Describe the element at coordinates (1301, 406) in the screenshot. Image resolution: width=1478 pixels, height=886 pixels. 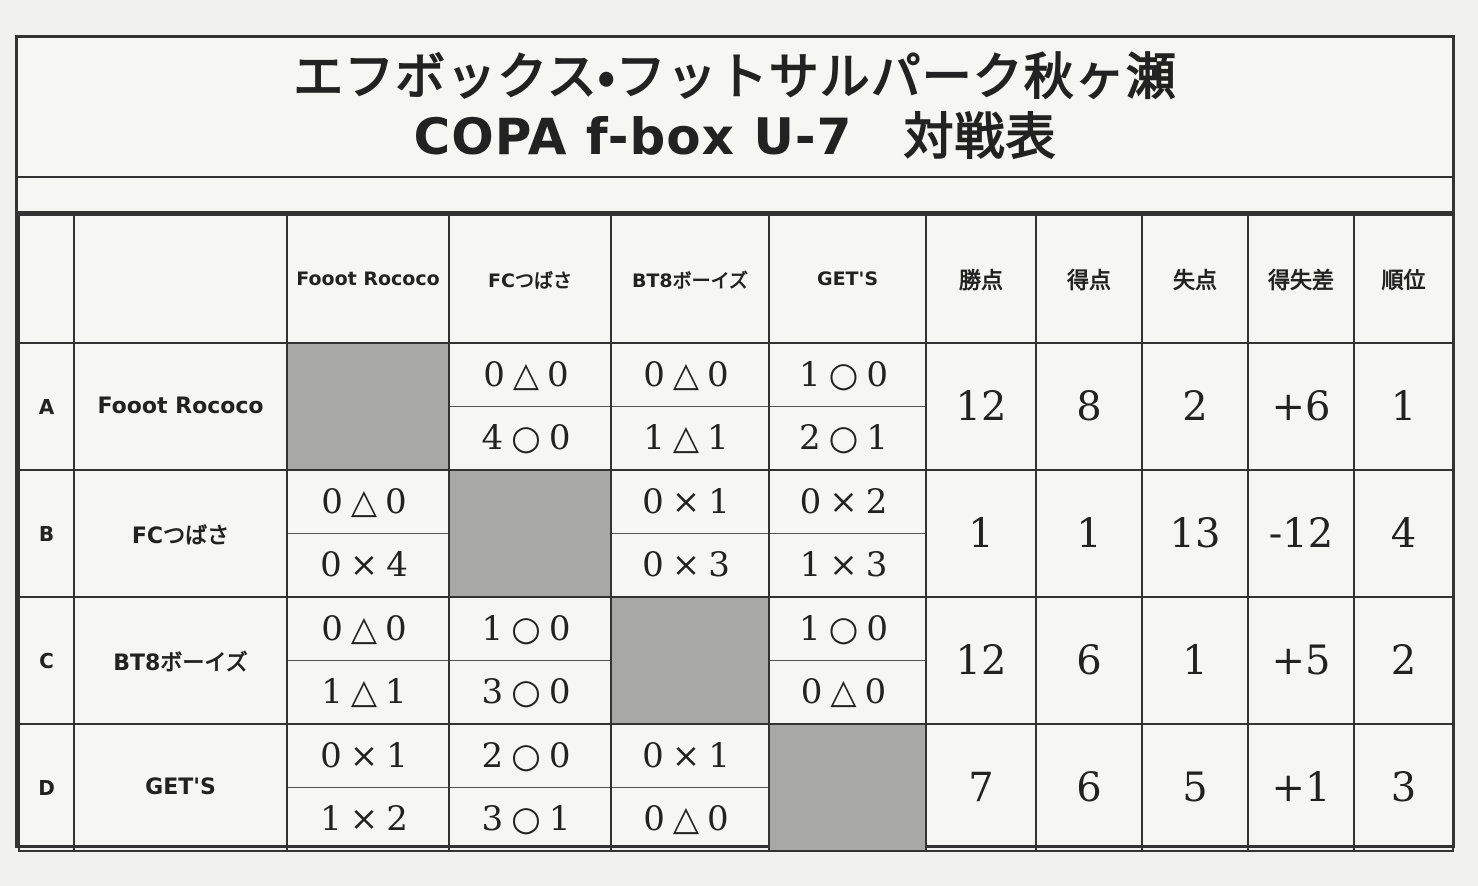
I see `stat-value: +6` at that location.